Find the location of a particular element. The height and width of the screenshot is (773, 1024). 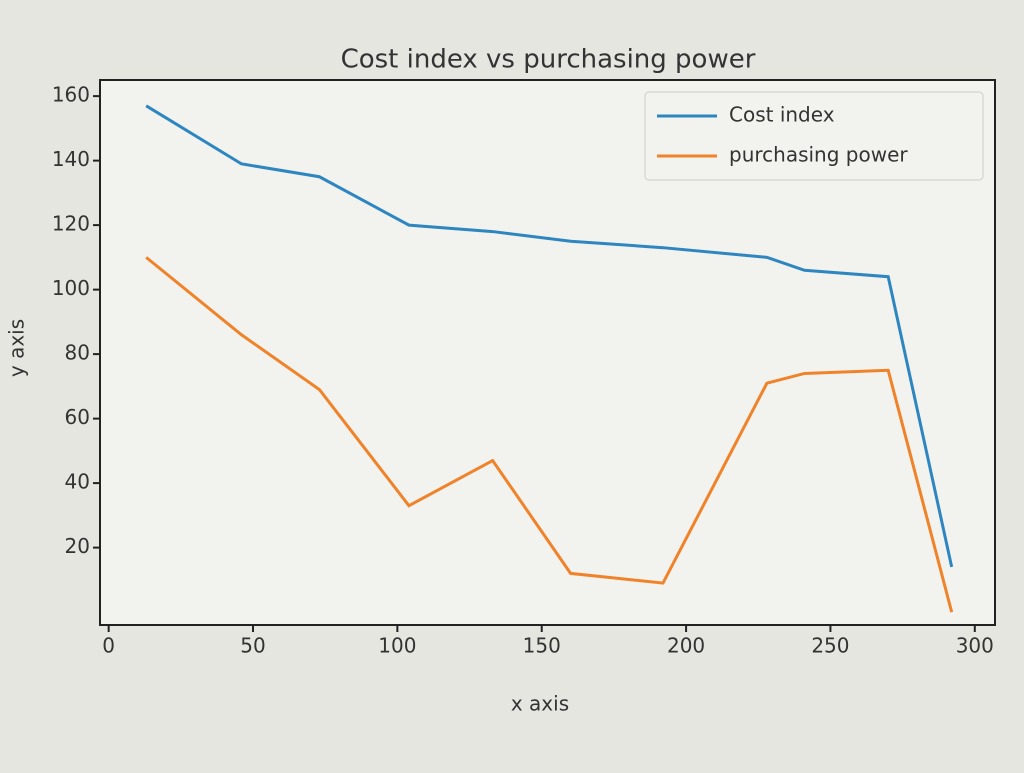

legend-label: purchasing power is located at coordinates (818, 155).